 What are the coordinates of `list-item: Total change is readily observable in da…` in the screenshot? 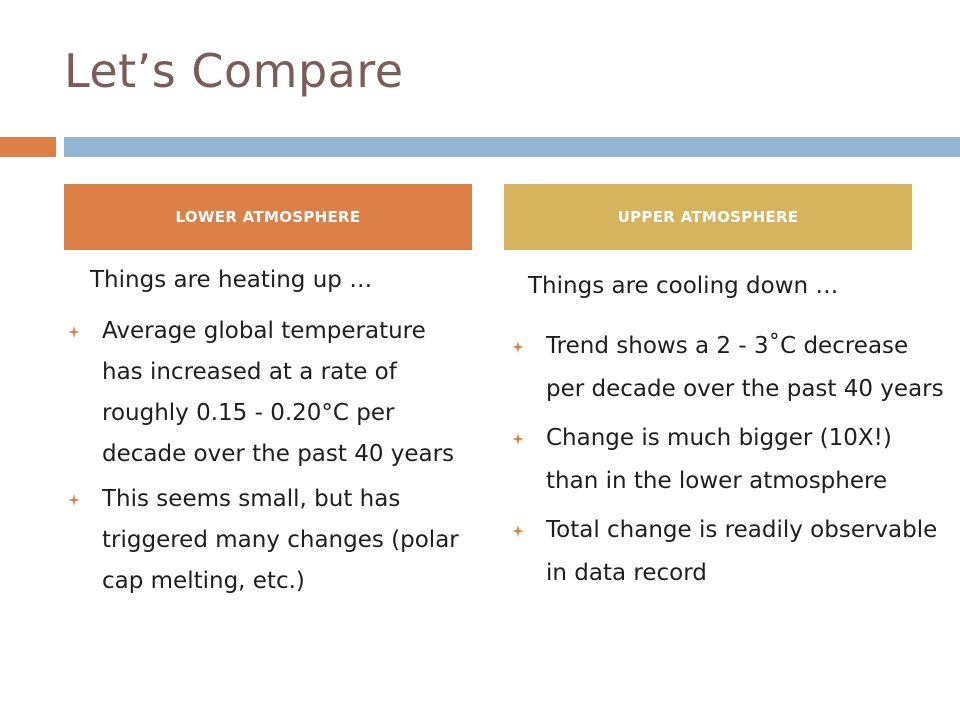 It's located at (728, 552).